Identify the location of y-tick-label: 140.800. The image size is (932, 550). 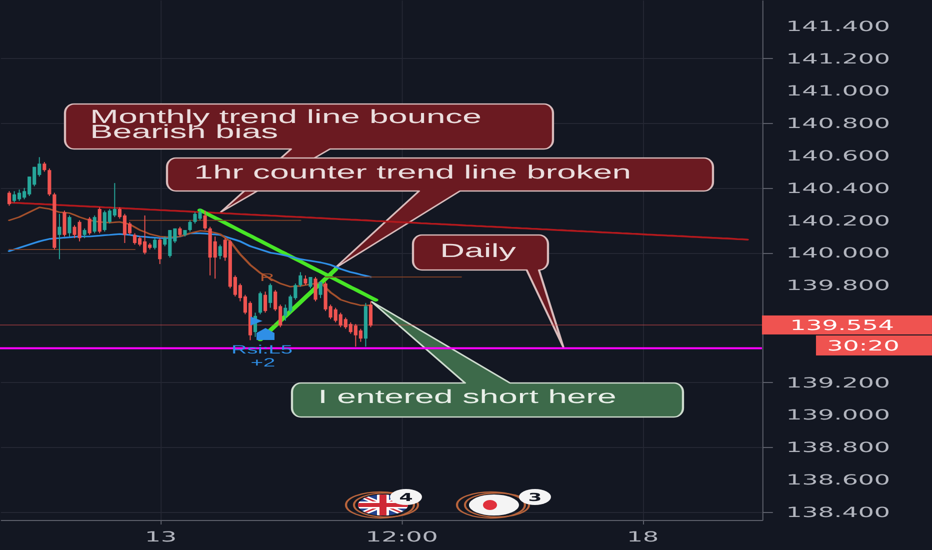
(838, 123).